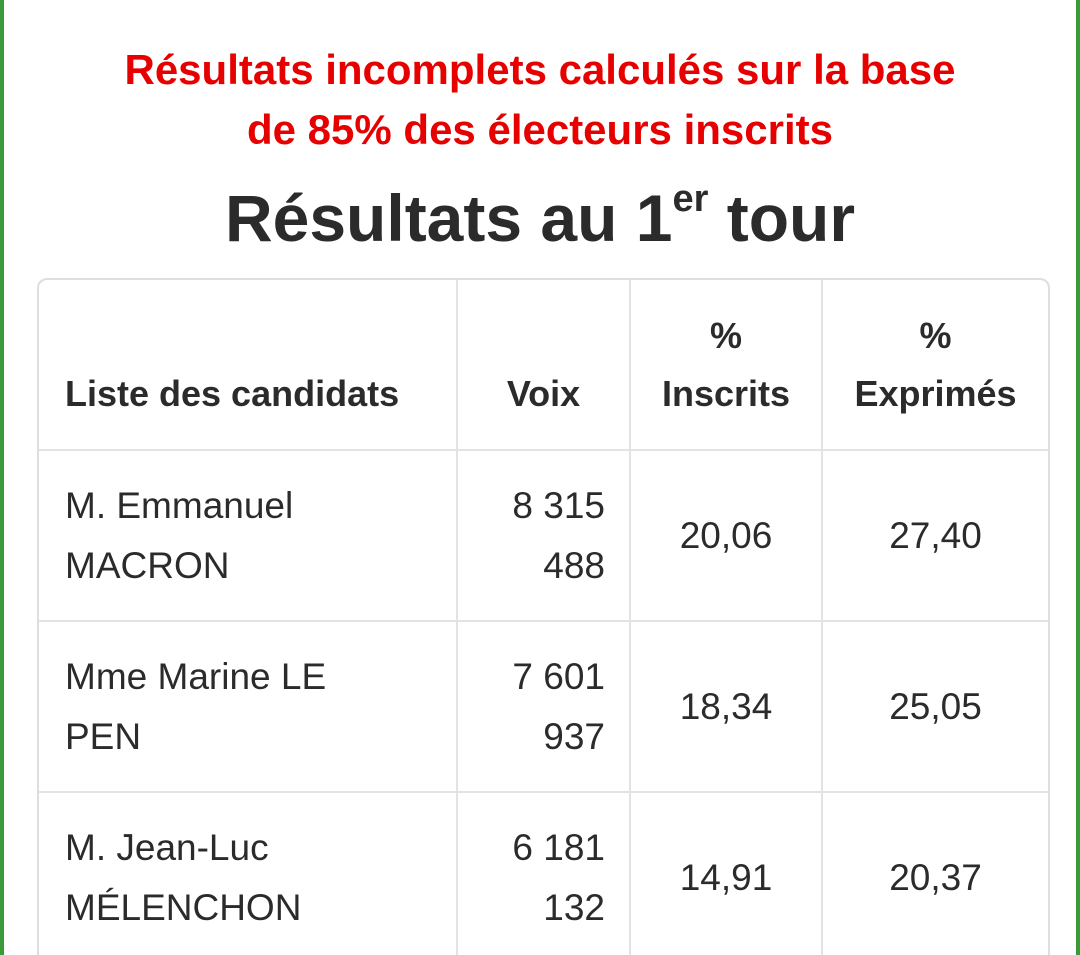  I want to click on voix-line-1: 8 315, so click(558, 505).